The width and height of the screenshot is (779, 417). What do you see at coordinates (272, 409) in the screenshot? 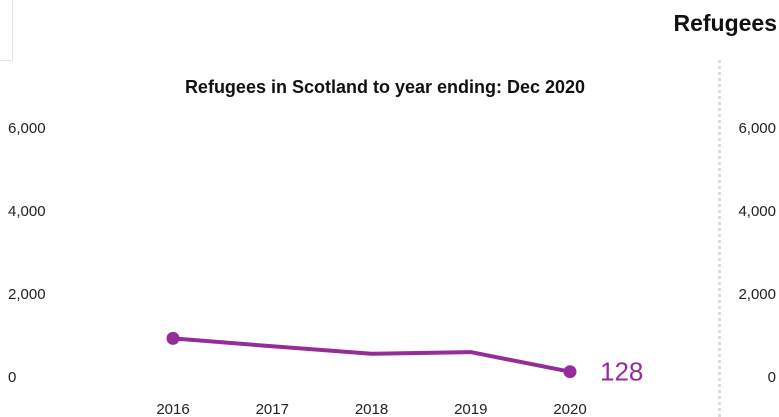
I see `x-tick-label: 2017` at bounding box center [272, 409].